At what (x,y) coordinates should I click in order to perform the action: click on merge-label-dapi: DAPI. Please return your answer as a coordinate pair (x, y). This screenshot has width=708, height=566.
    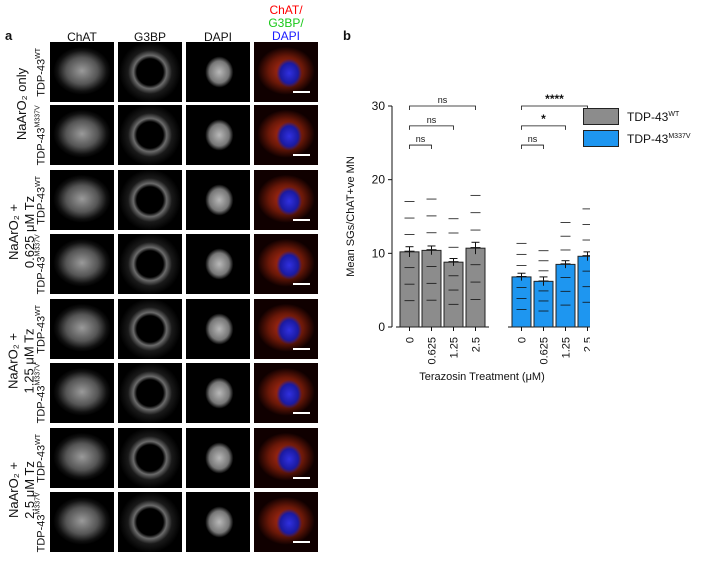
    Looking at the image, I should click on (285, 36).